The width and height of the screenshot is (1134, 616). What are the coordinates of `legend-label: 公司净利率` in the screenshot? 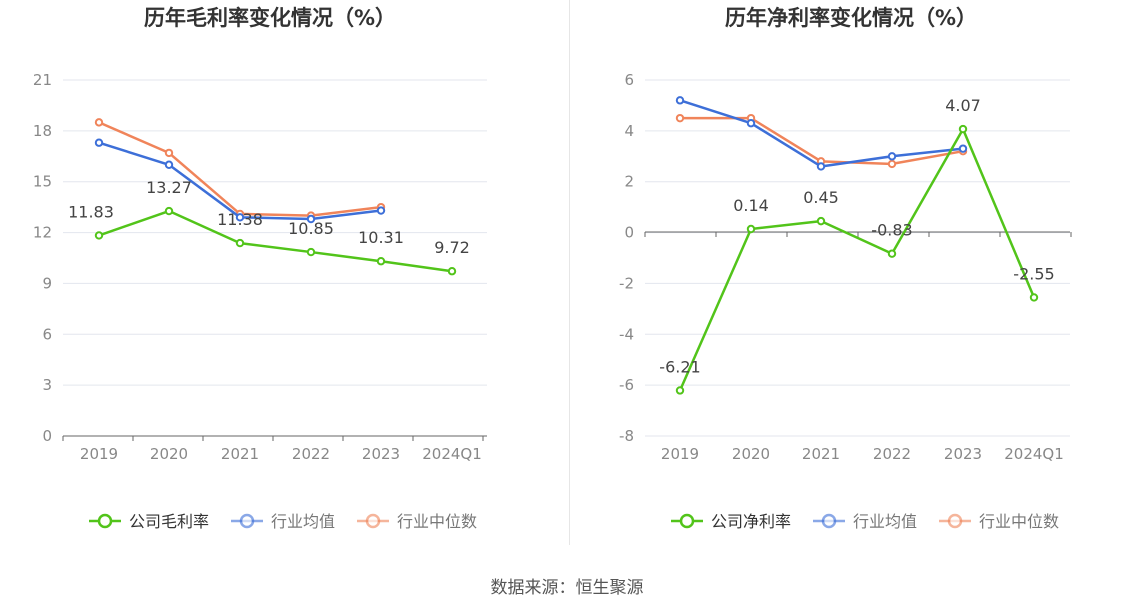 It's located at (751, 521).